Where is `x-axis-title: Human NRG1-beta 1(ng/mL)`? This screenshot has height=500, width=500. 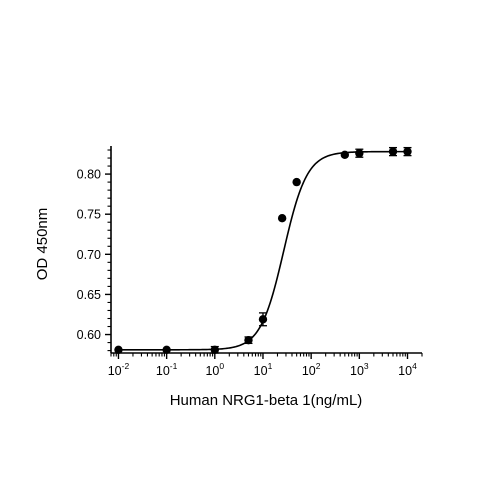 x-axis-title: Human NRG1-beta 1(ng/mL) is located at coordinates (266, 400).